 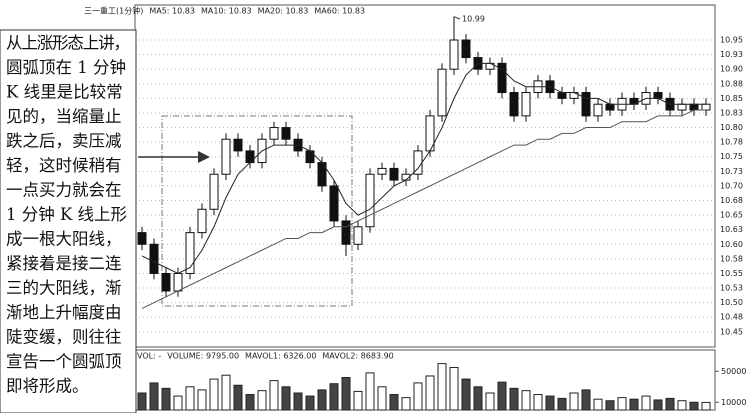 What do you see at coordinates (733, 402) in the screenshot?
I see `volume-tick-label: 10000` at bounding box center [733, 402].